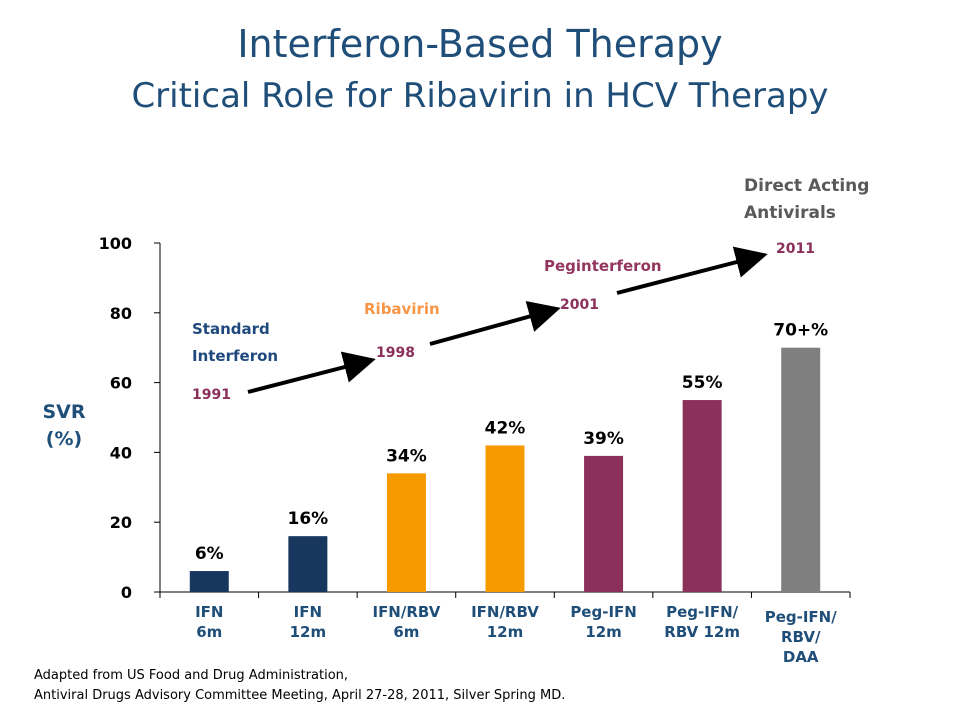 The image size is (960, 720). Describe the element at coordinates (603, 266) in the screenshot. I see `timeline-label: Peginterferon` at that location.